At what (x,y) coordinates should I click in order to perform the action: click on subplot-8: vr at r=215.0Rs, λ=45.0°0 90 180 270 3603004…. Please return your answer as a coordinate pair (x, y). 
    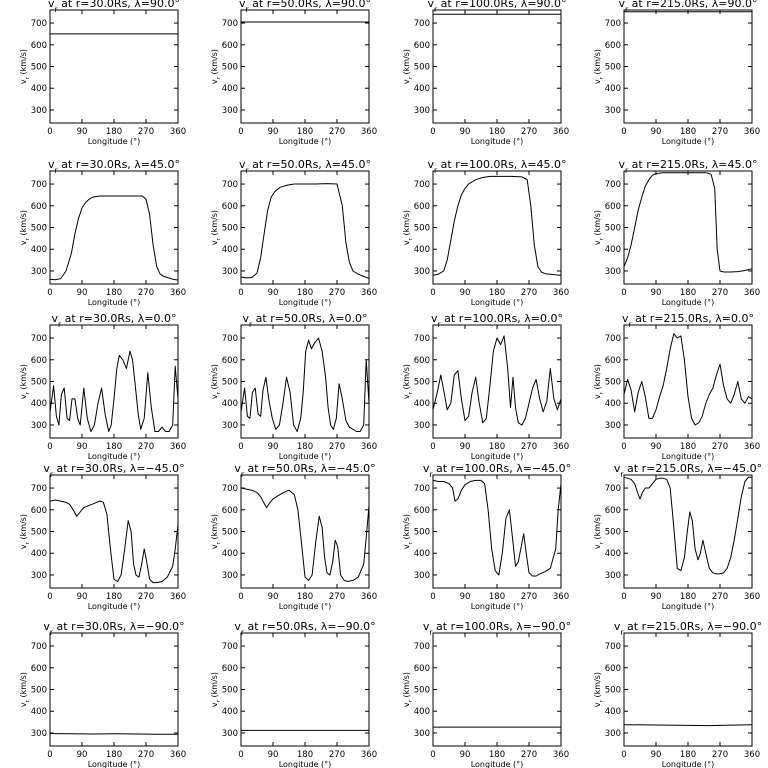
    Looking at the image, I should click on (676, 232).